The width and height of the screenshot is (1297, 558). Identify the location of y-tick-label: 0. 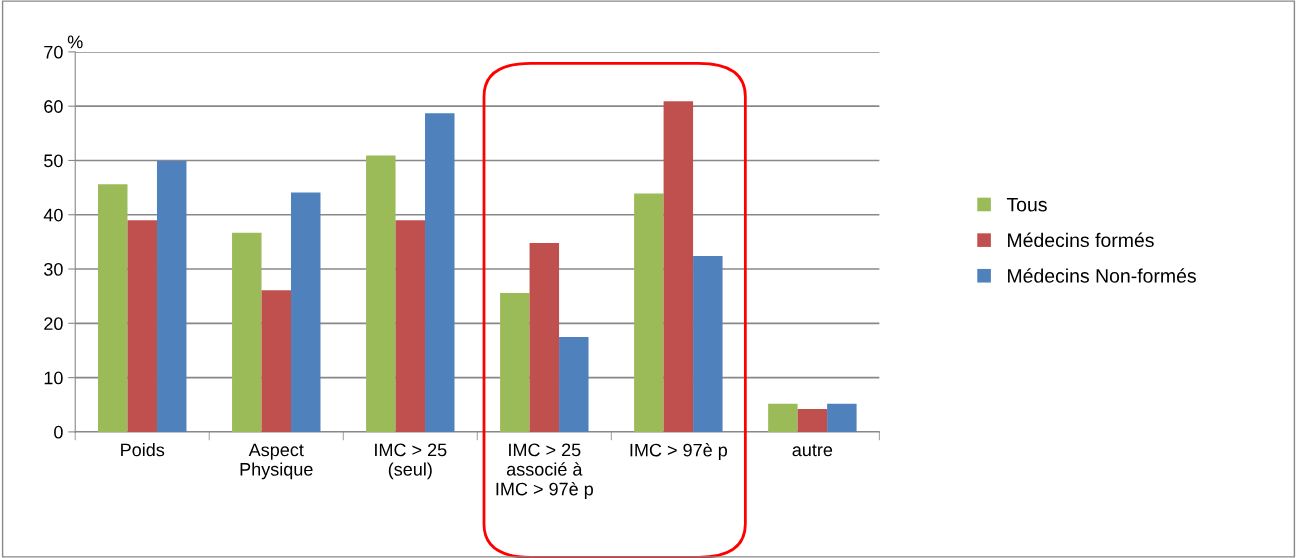
(58, 432).